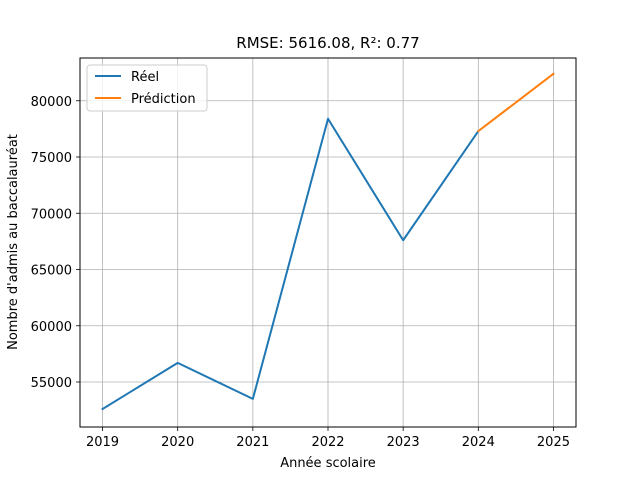  What do you see at coordinates (327, 43) in the screenshot?
I see `chart-title: RMSE: 5616.08, R²: 0.77` at bounding box center [327, 43].